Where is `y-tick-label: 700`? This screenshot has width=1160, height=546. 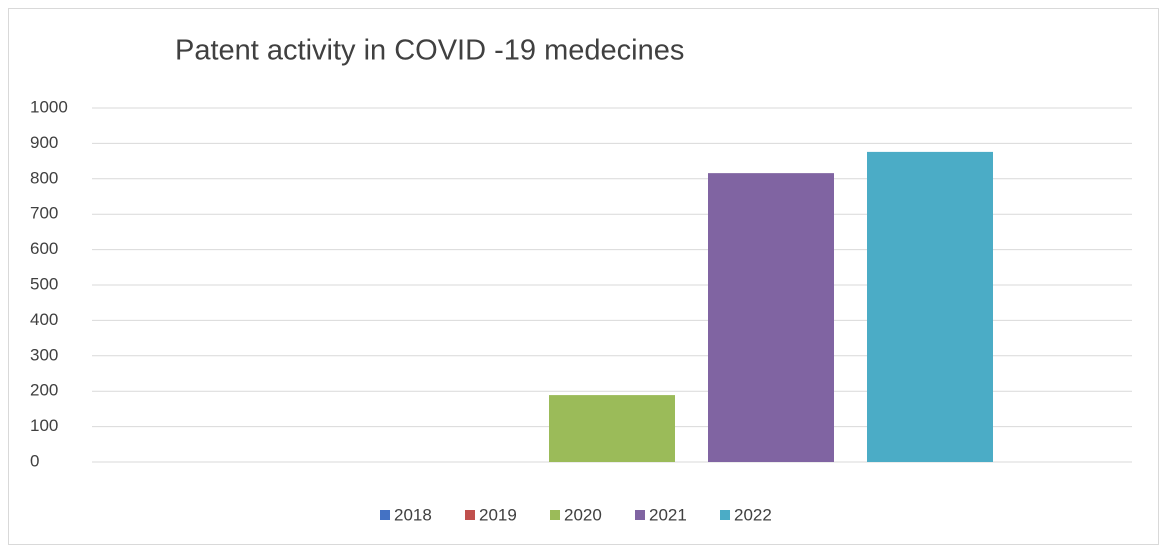 y-tick-label: 700 is located at coordinates (44, 213).